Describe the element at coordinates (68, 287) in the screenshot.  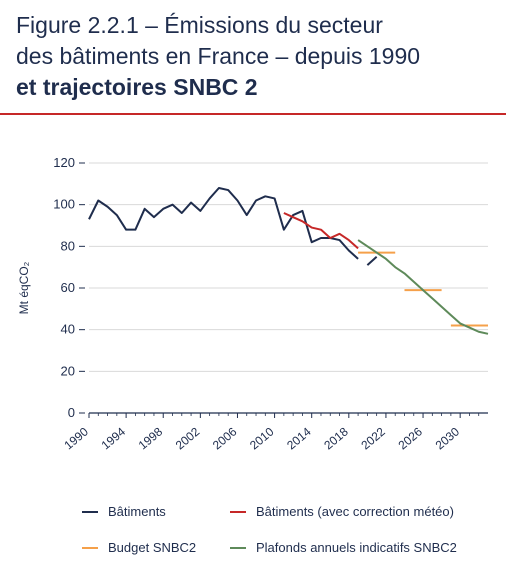
I see `y-tick-label: 60` at that location.